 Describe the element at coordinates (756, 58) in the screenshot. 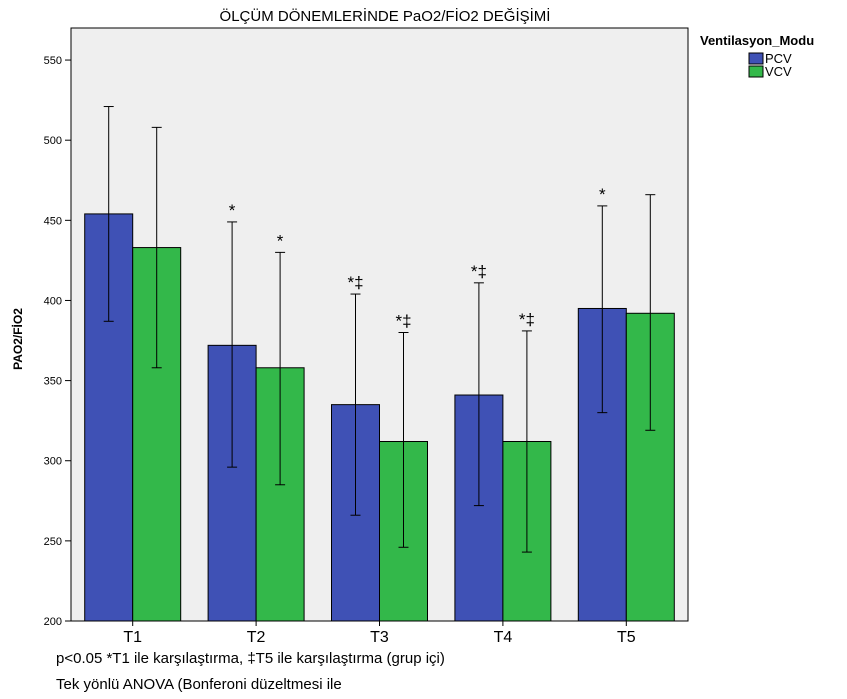

I see `legend-swatch-pcv` at that location.